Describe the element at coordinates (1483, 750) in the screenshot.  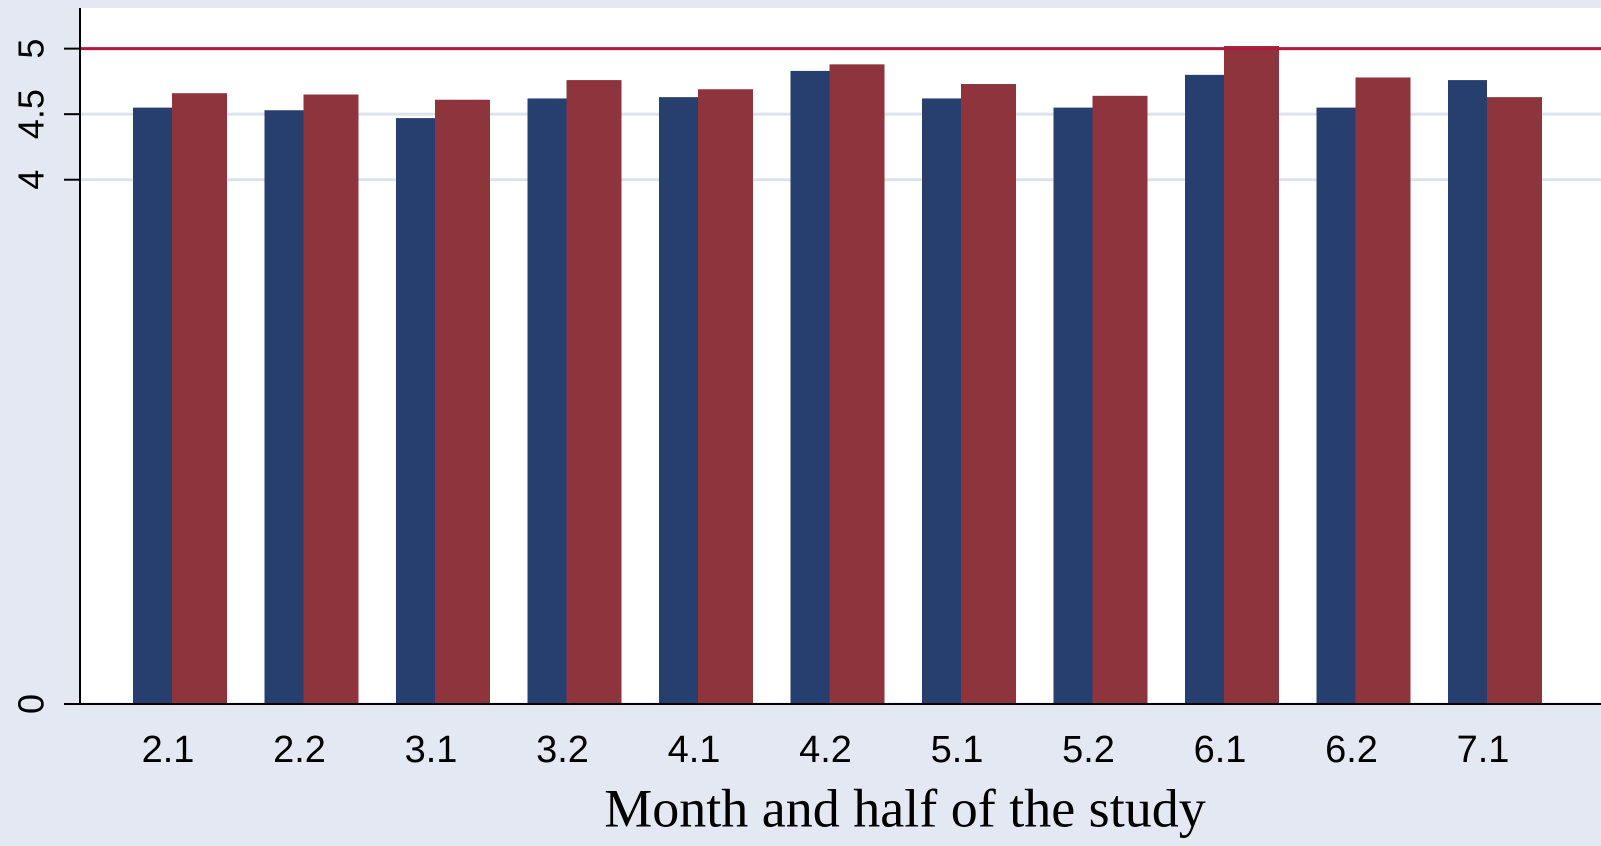
I see `x-tick-label: 7.1` at that location.